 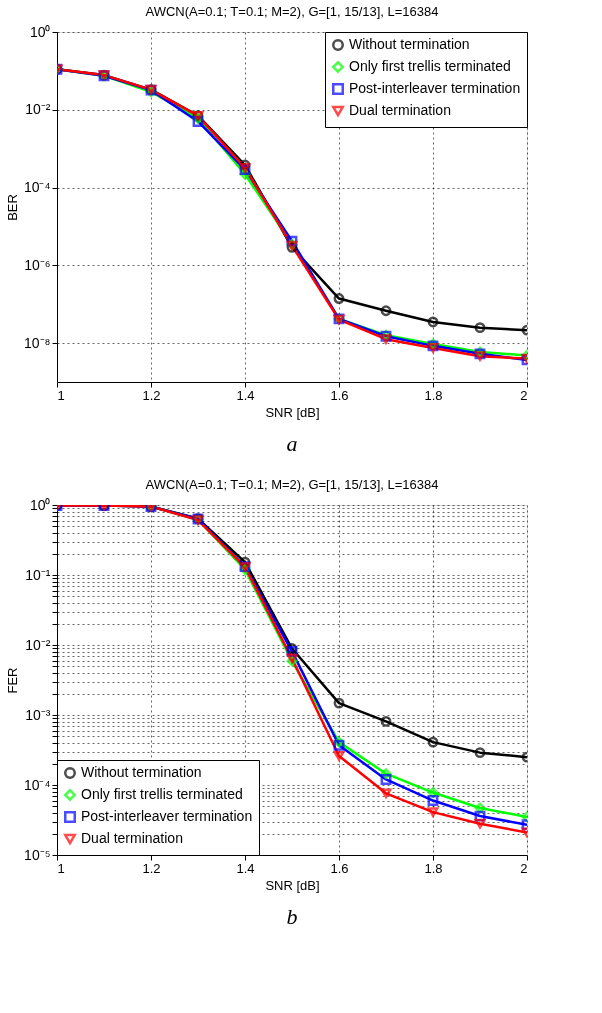 What do you see at coordinates (37, 342) in the screenshot?
I see `y-tick-label: 10⁻⁸` at bounding box center [37, 342].